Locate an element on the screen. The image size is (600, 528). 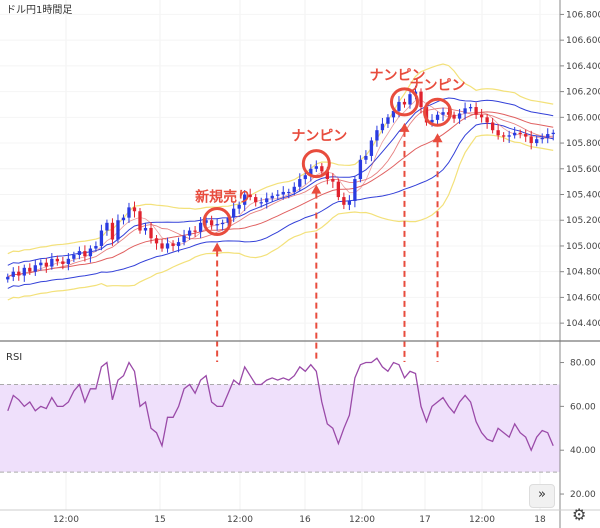
rsi-tick-label: 20.00 is located at coordinates (583, 495).